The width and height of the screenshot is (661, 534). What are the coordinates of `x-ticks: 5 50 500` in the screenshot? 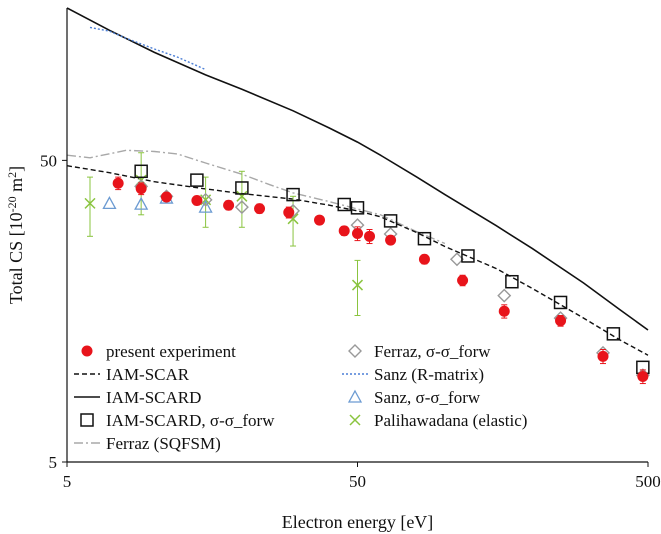 It's located at (362, 476).